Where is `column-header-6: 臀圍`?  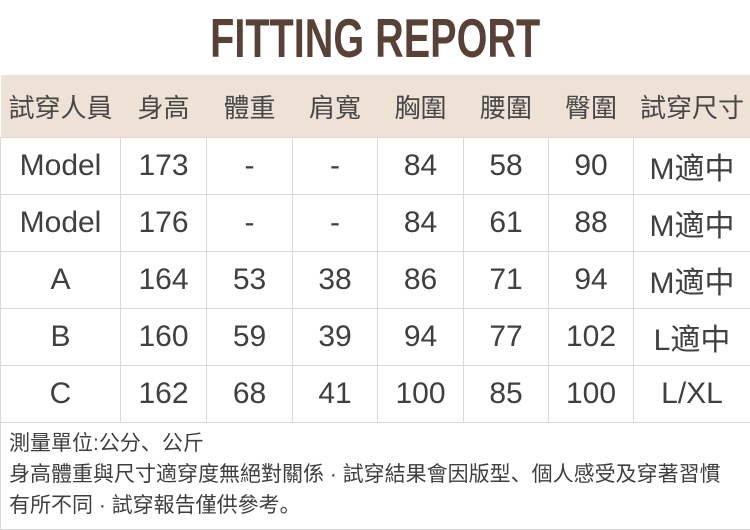 column-header-6: 臀圍 is located at coordinates (591, 106).